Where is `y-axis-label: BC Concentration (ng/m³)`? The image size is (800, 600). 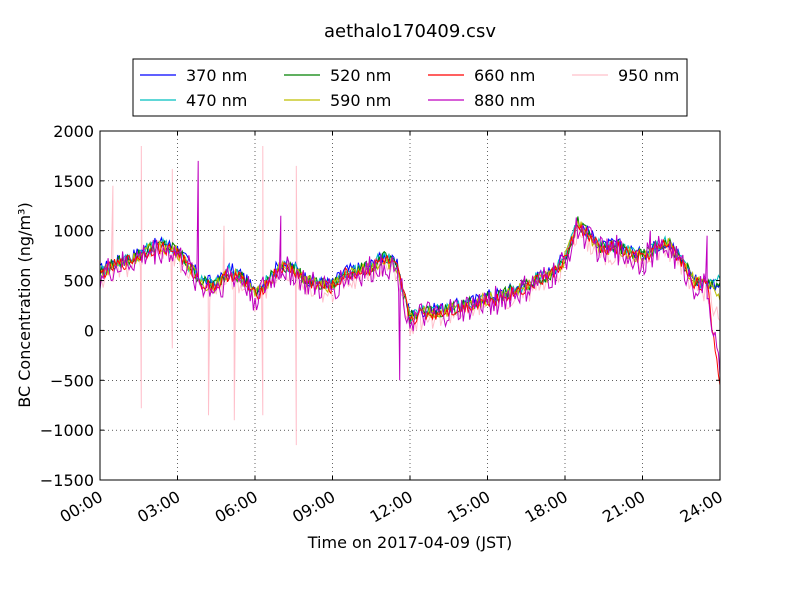 y-axis-label: BC Concentration (ng/m³) is located at coordinates (24, 304).